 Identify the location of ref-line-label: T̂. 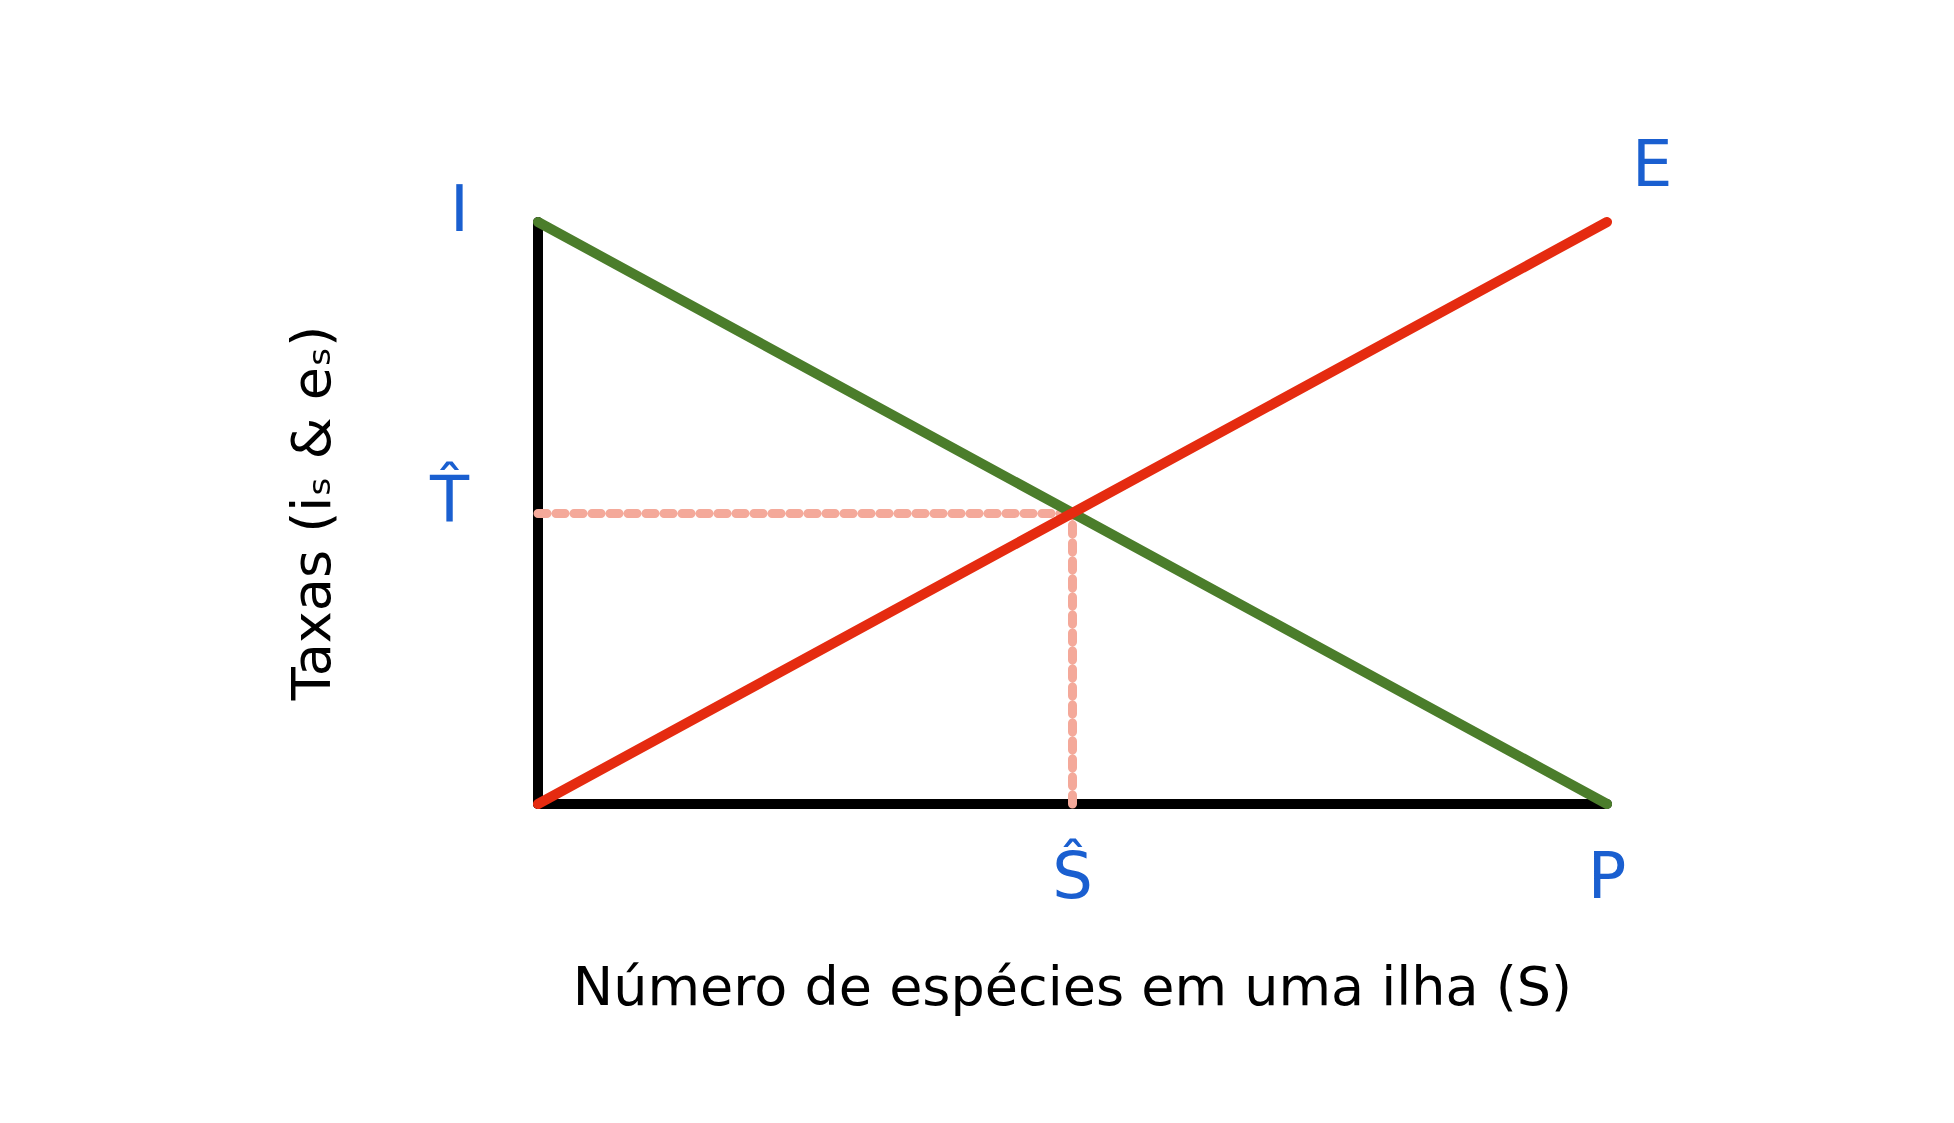
(449, 499).